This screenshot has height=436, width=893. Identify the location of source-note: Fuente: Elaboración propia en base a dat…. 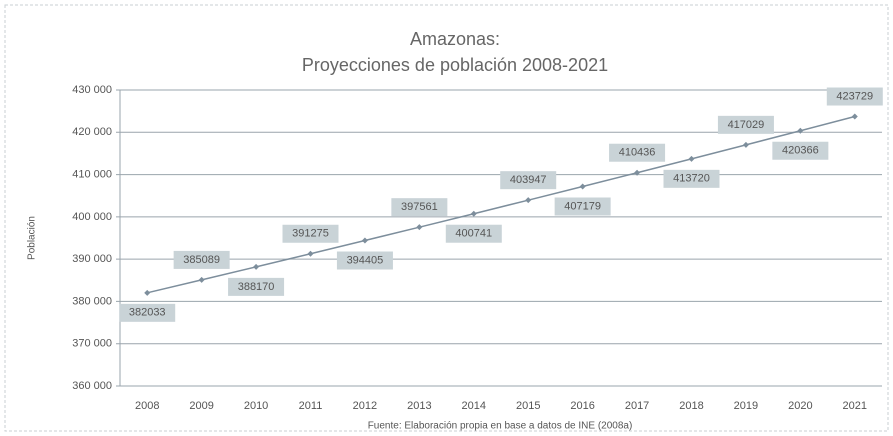
(500, 426).